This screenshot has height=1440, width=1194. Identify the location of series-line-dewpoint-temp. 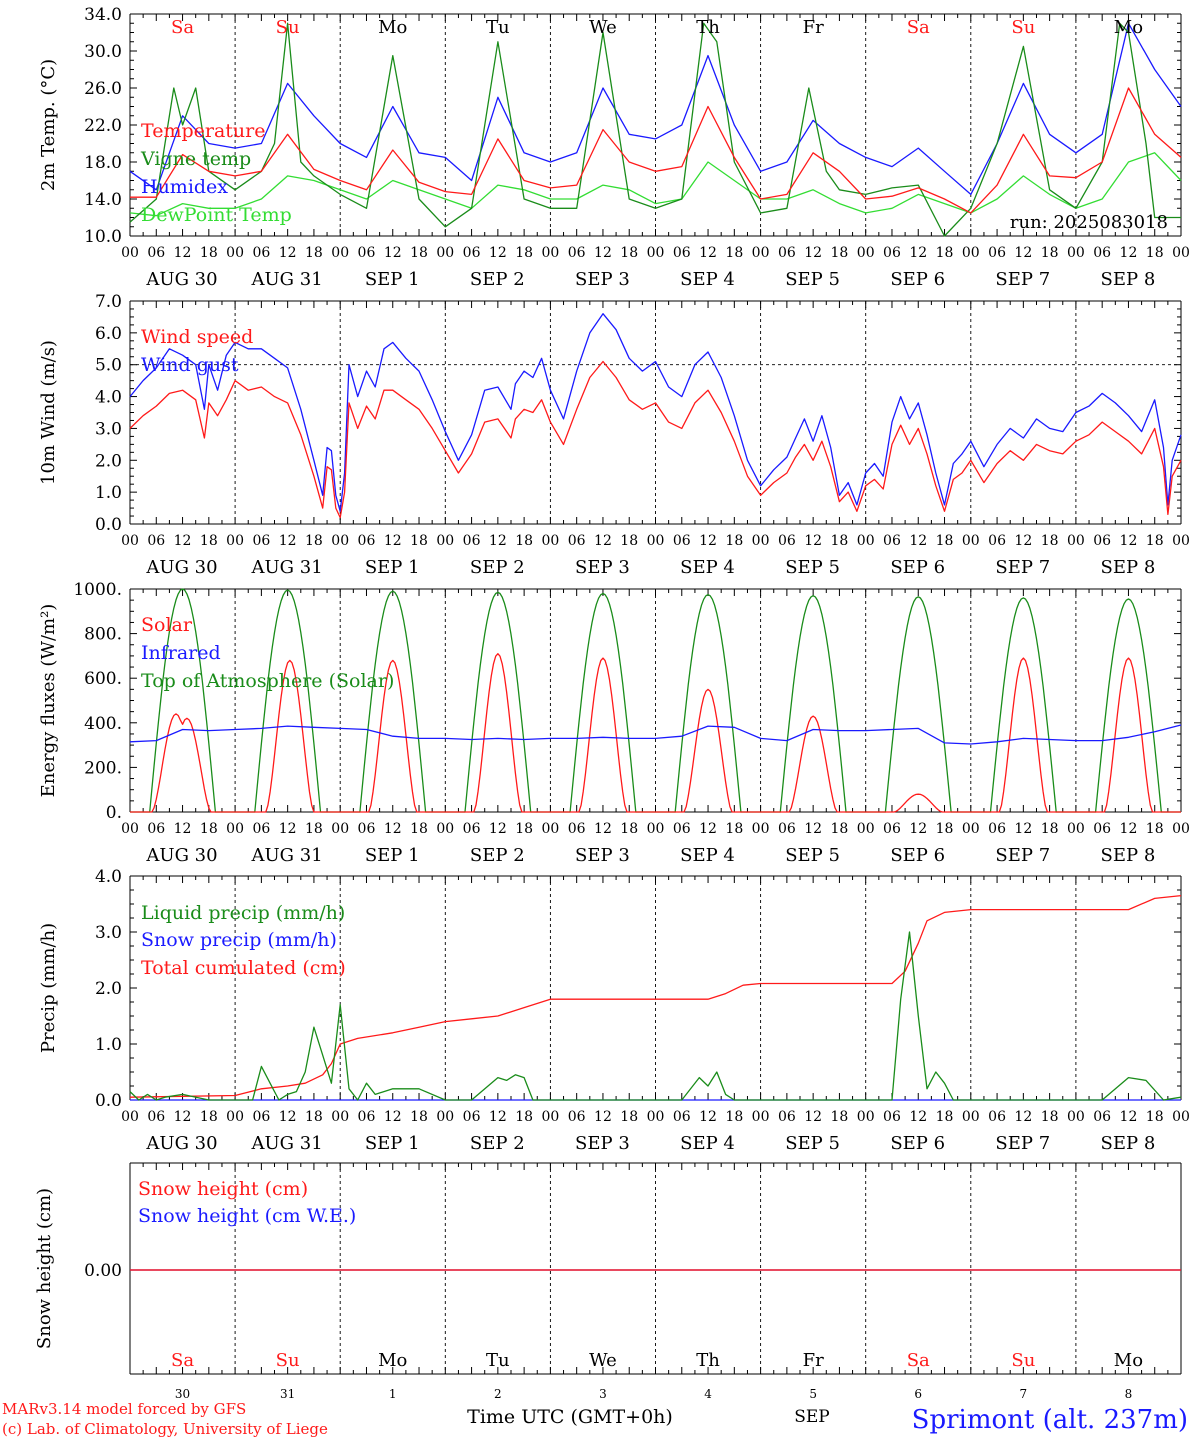
(655, 184).